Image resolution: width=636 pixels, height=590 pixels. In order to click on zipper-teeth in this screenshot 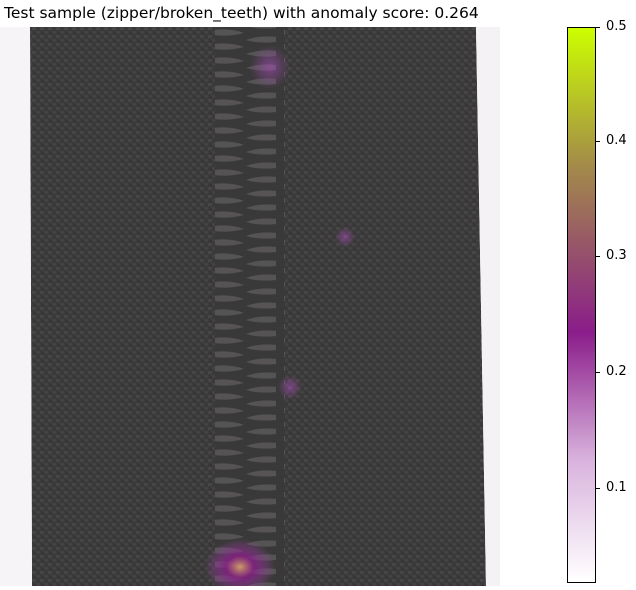, I will do `click(250, 306)`.